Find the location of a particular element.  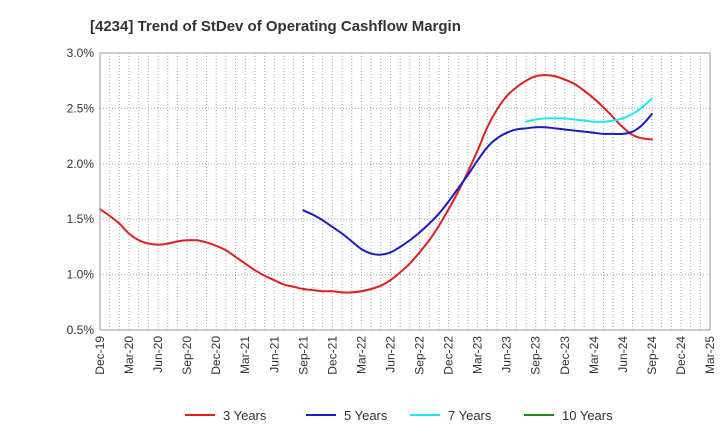

x-tick-label: Sep-20 is located at coordinates (187, 355).